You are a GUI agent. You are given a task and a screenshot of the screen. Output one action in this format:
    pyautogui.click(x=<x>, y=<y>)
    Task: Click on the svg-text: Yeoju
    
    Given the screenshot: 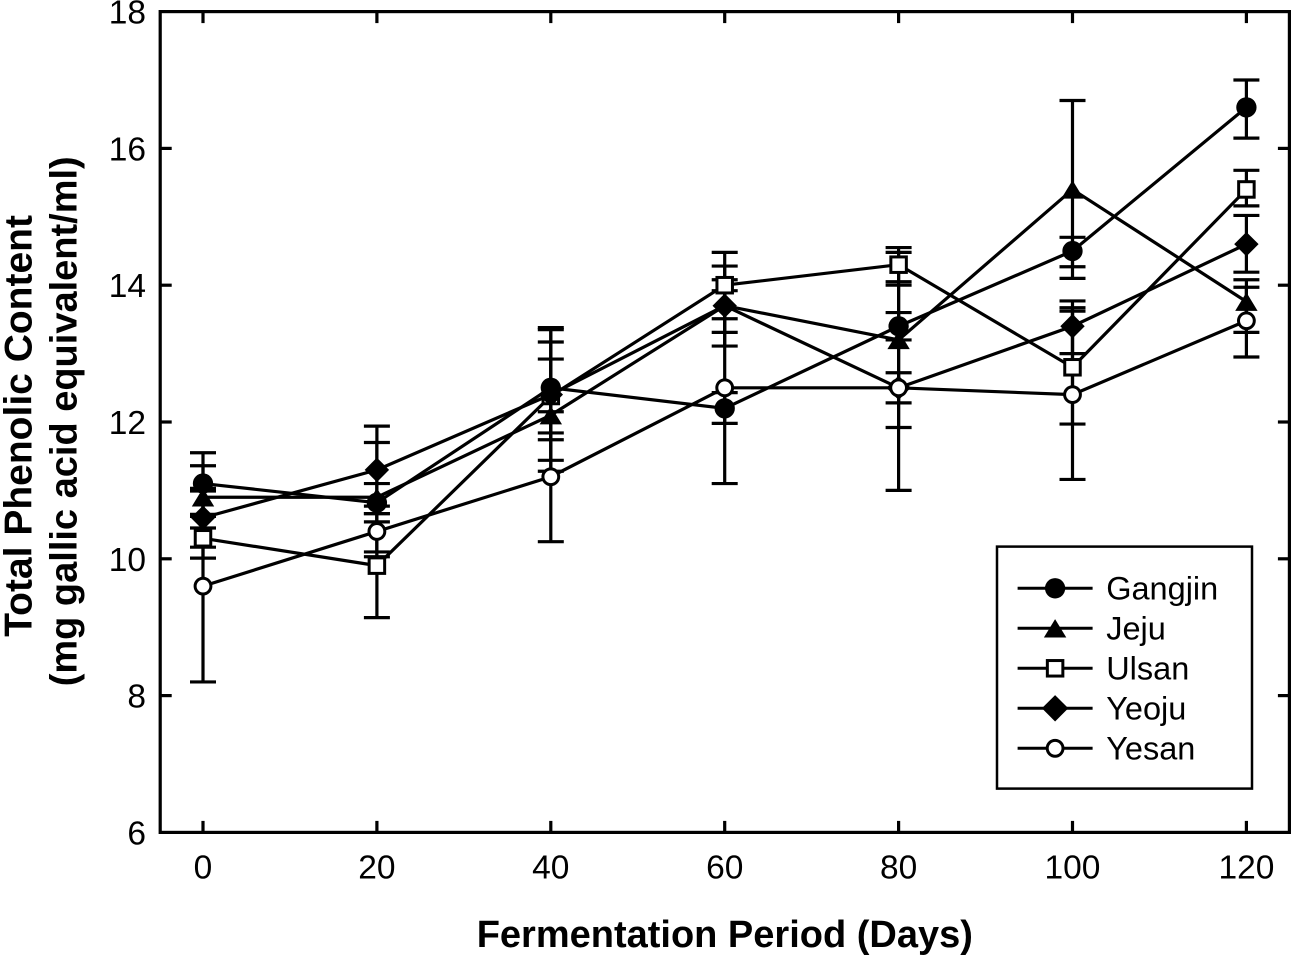 What is the action you would take?
    pyautogui.click(x=1146, y=709)
    